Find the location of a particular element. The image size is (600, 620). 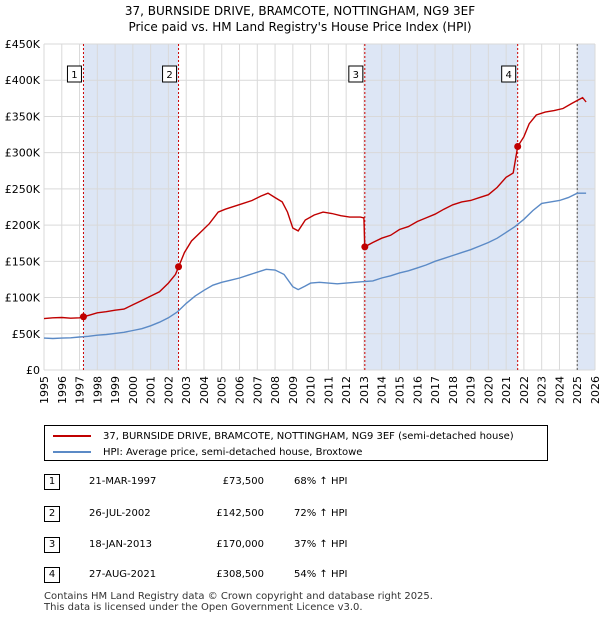

x-tick-label: 2002 is located at coordinates (168, 390).